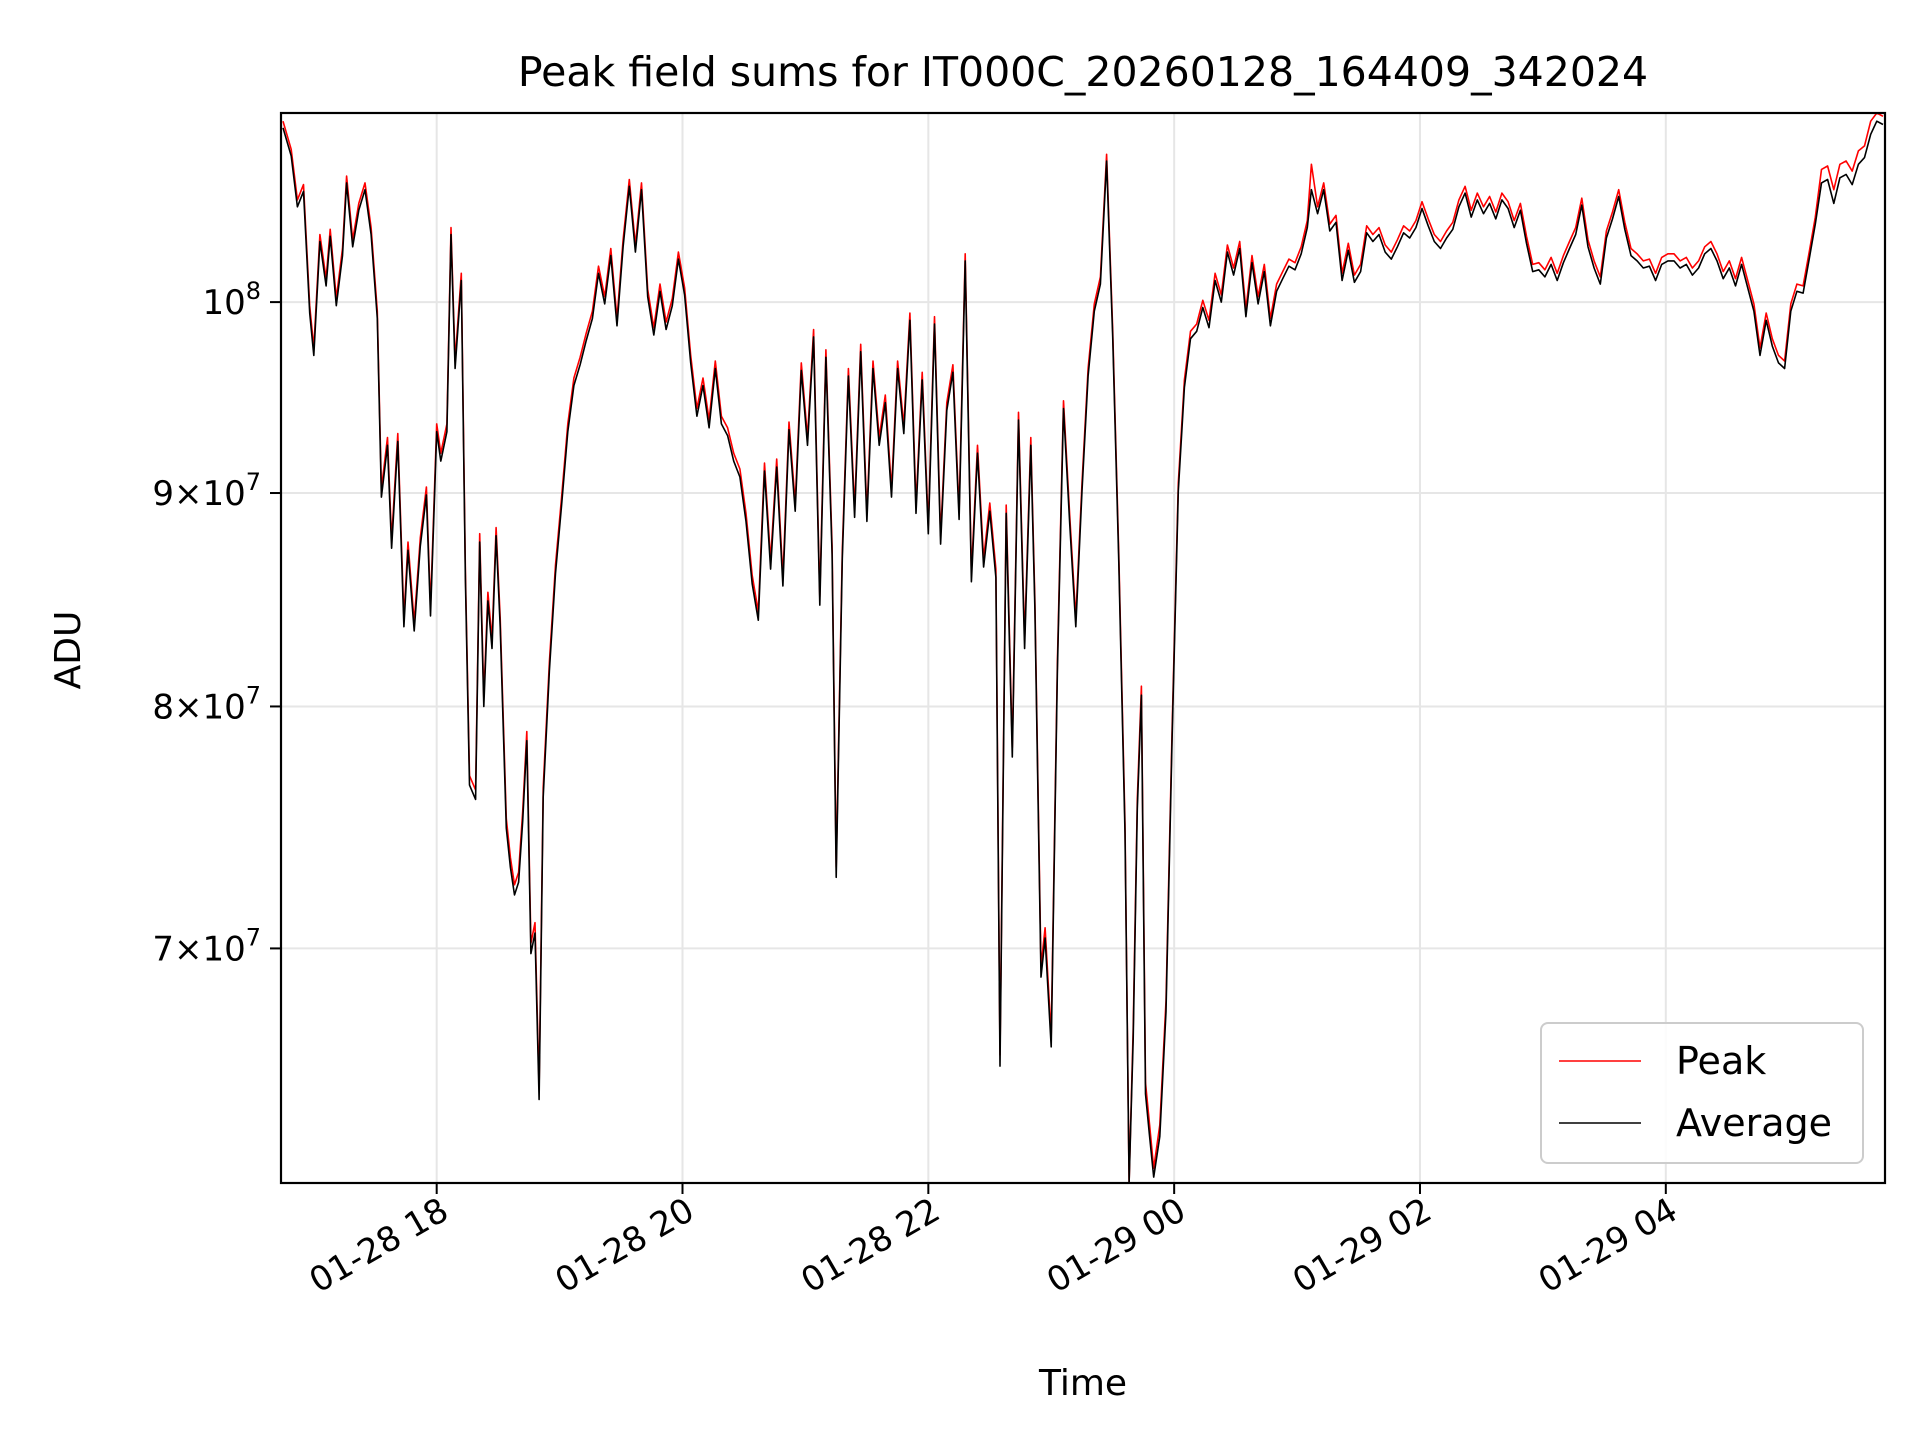 The image size is (1920, 1440). I want to click on y-tick-base: 7×10, so click(198, 949).